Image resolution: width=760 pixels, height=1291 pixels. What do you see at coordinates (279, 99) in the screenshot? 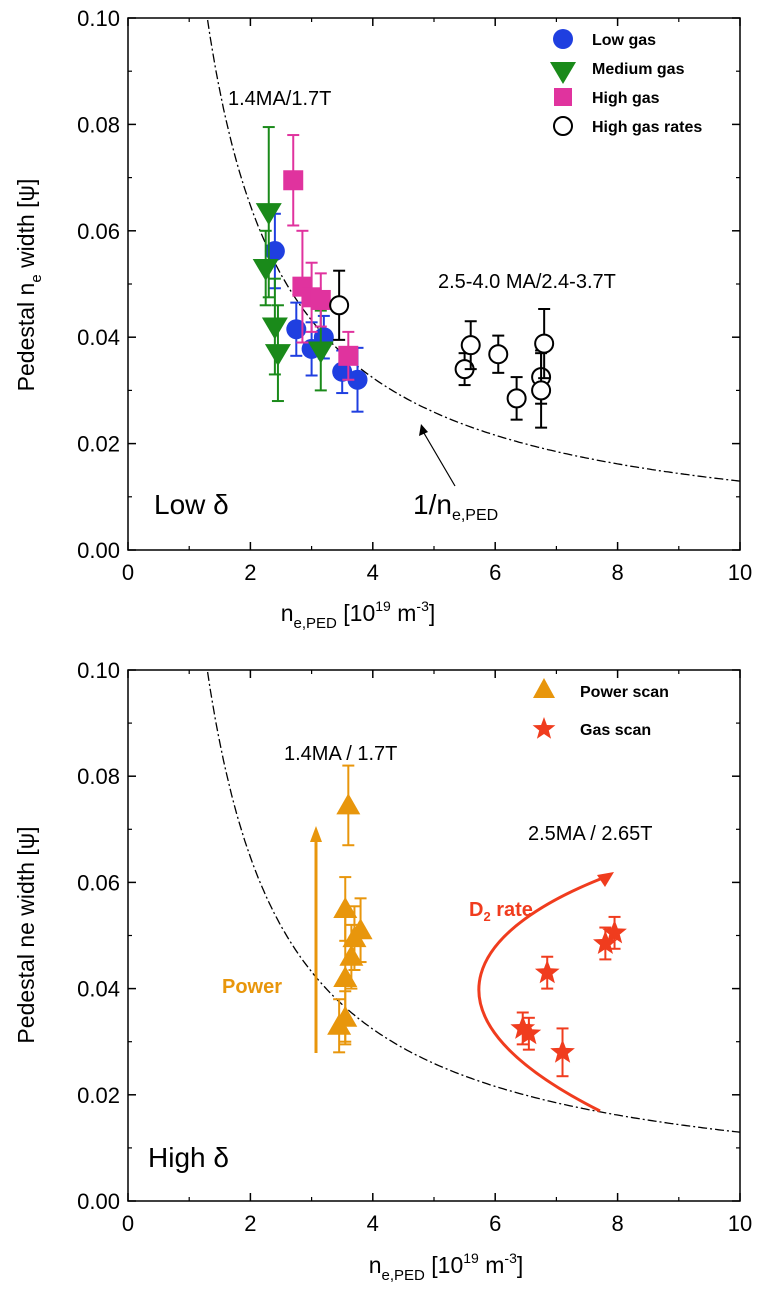
I see `annotation-1p4ma: 1.4MA/1.7T` at bounding box center [279, 99].